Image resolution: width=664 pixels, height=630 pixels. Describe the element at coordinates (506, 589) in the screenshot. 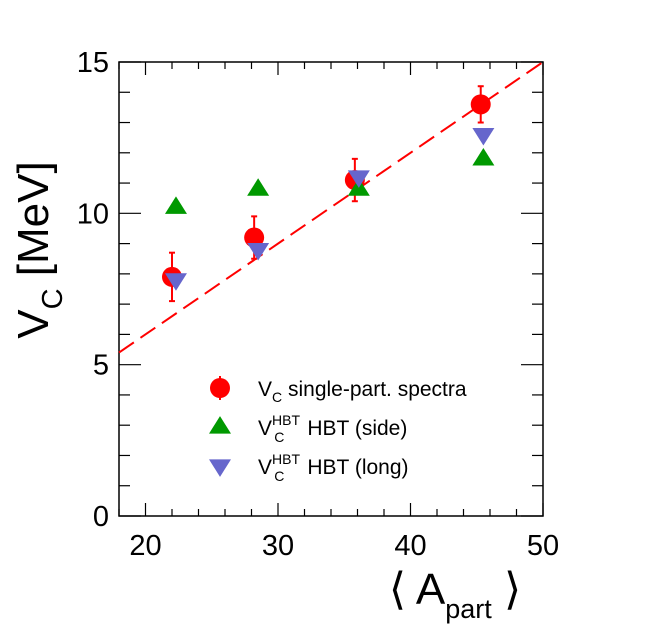

I see `x-axis-title-post: ⟩` at that location.